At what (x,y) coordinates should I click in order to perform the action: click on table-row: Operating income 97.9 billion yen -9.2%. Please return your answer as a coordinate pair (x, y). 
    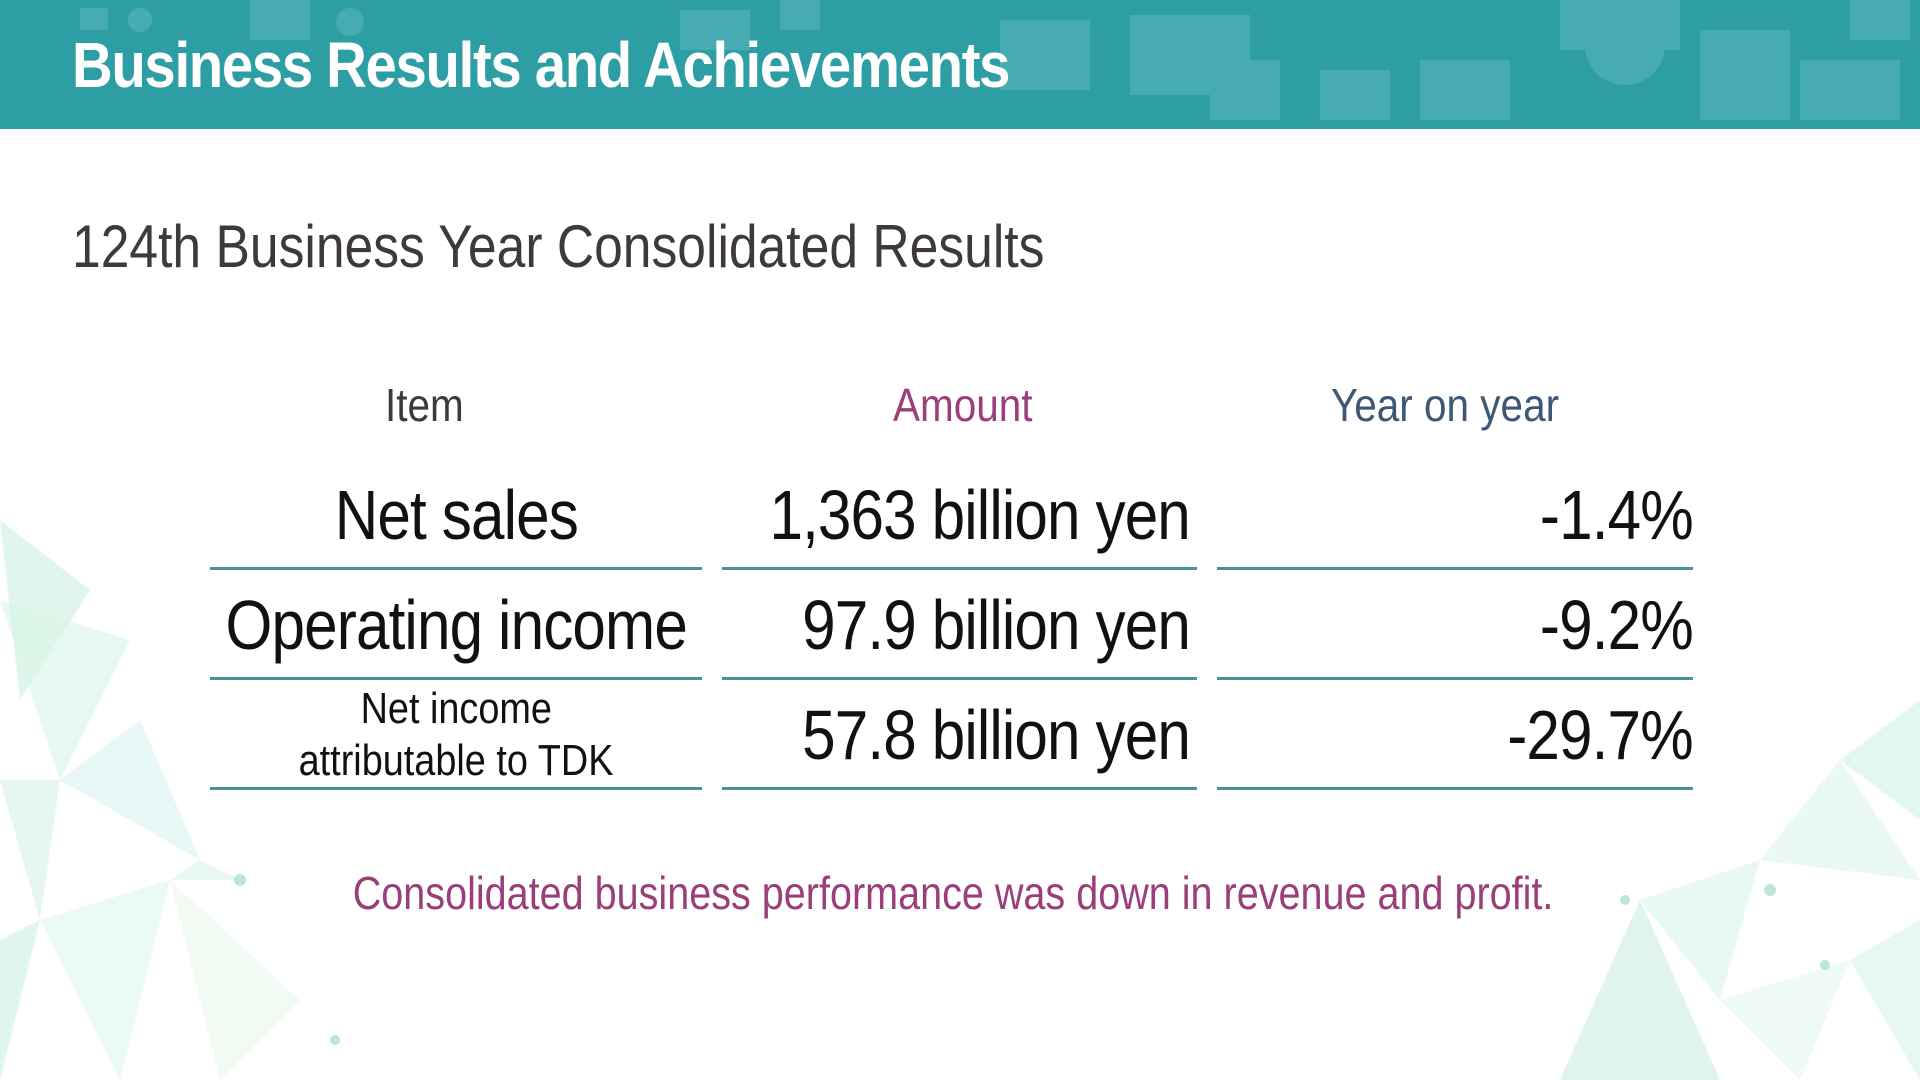
    Looking at the image, I should click on (960, 630).